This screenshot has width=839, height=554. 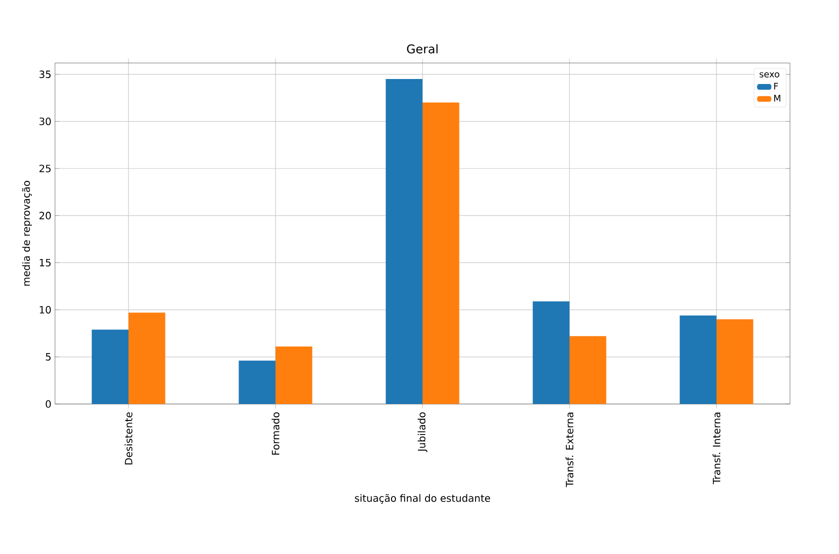 I want to click on y-tick-label: 30, so click(x=45, y=122).